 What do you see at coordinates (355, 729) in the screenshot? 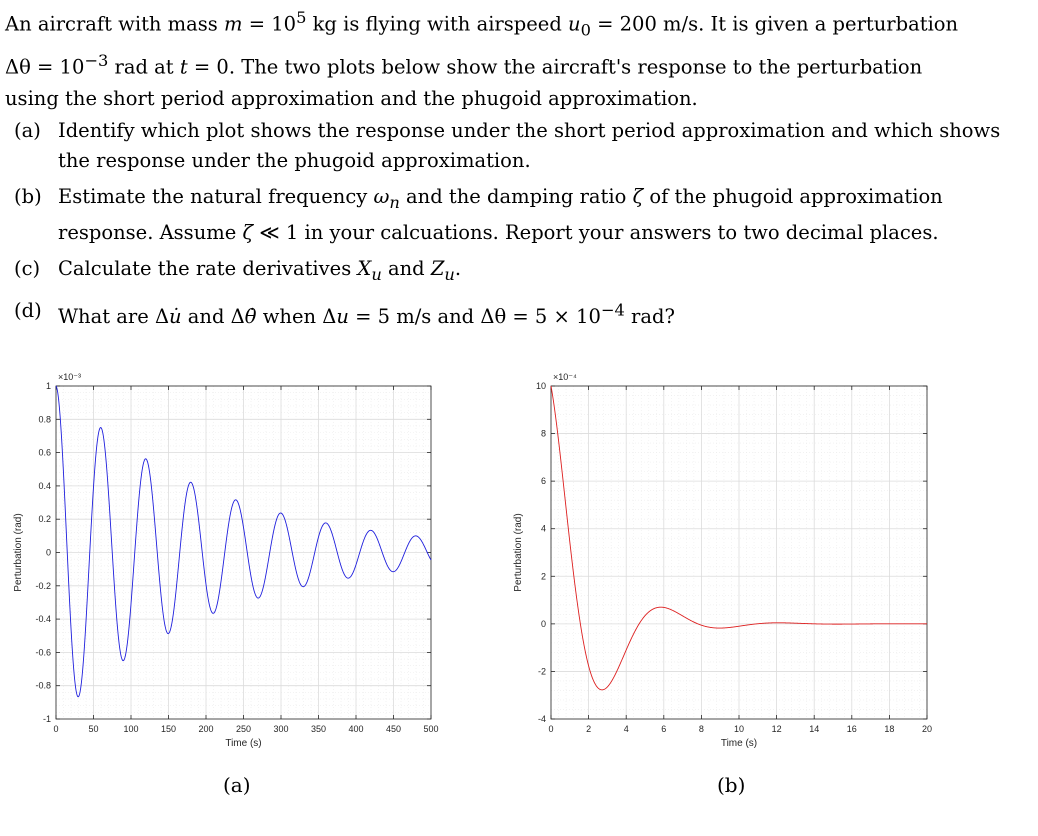
I see `x-tick-label: 400` at bounding box center [355, 729].